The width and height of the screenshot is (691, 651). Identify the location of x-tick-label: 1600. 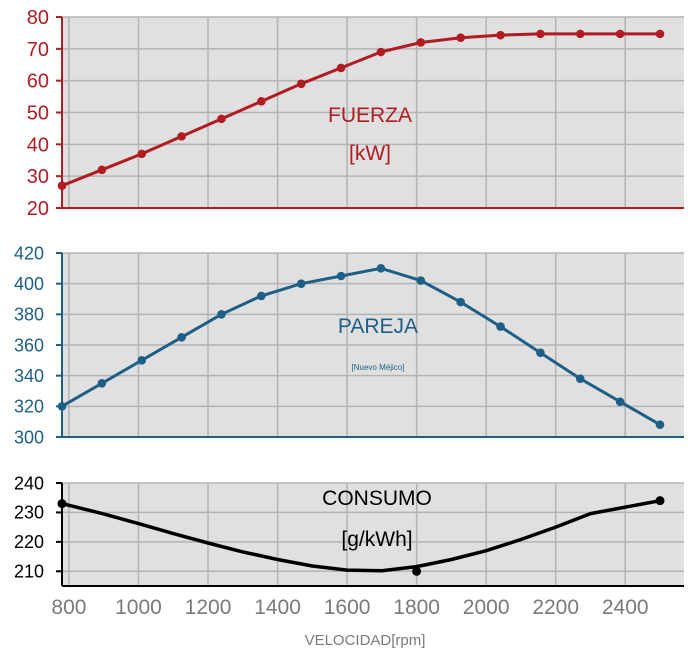
(347, 607).